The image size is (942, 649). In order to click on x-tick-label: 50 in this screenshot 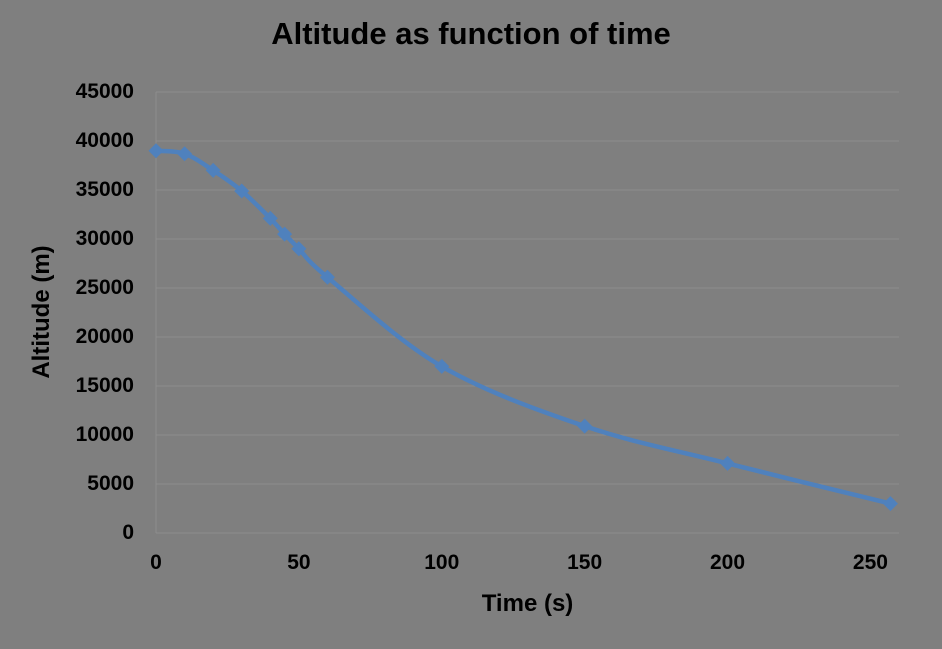, I will do `click(299, 562)`.